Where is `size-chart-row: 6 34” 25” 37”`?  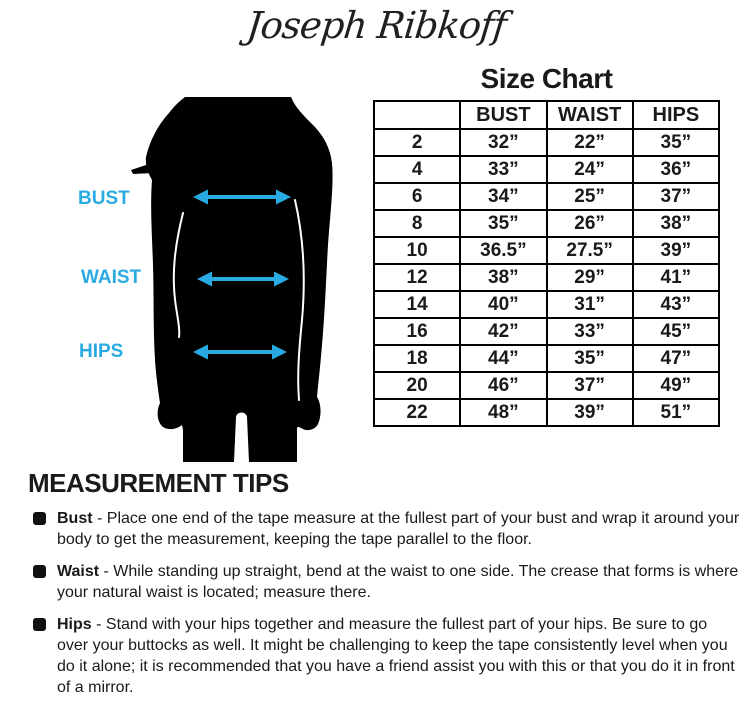 size-chart-row: 6 34” 25” 37” is located at coordinates (546, 196).